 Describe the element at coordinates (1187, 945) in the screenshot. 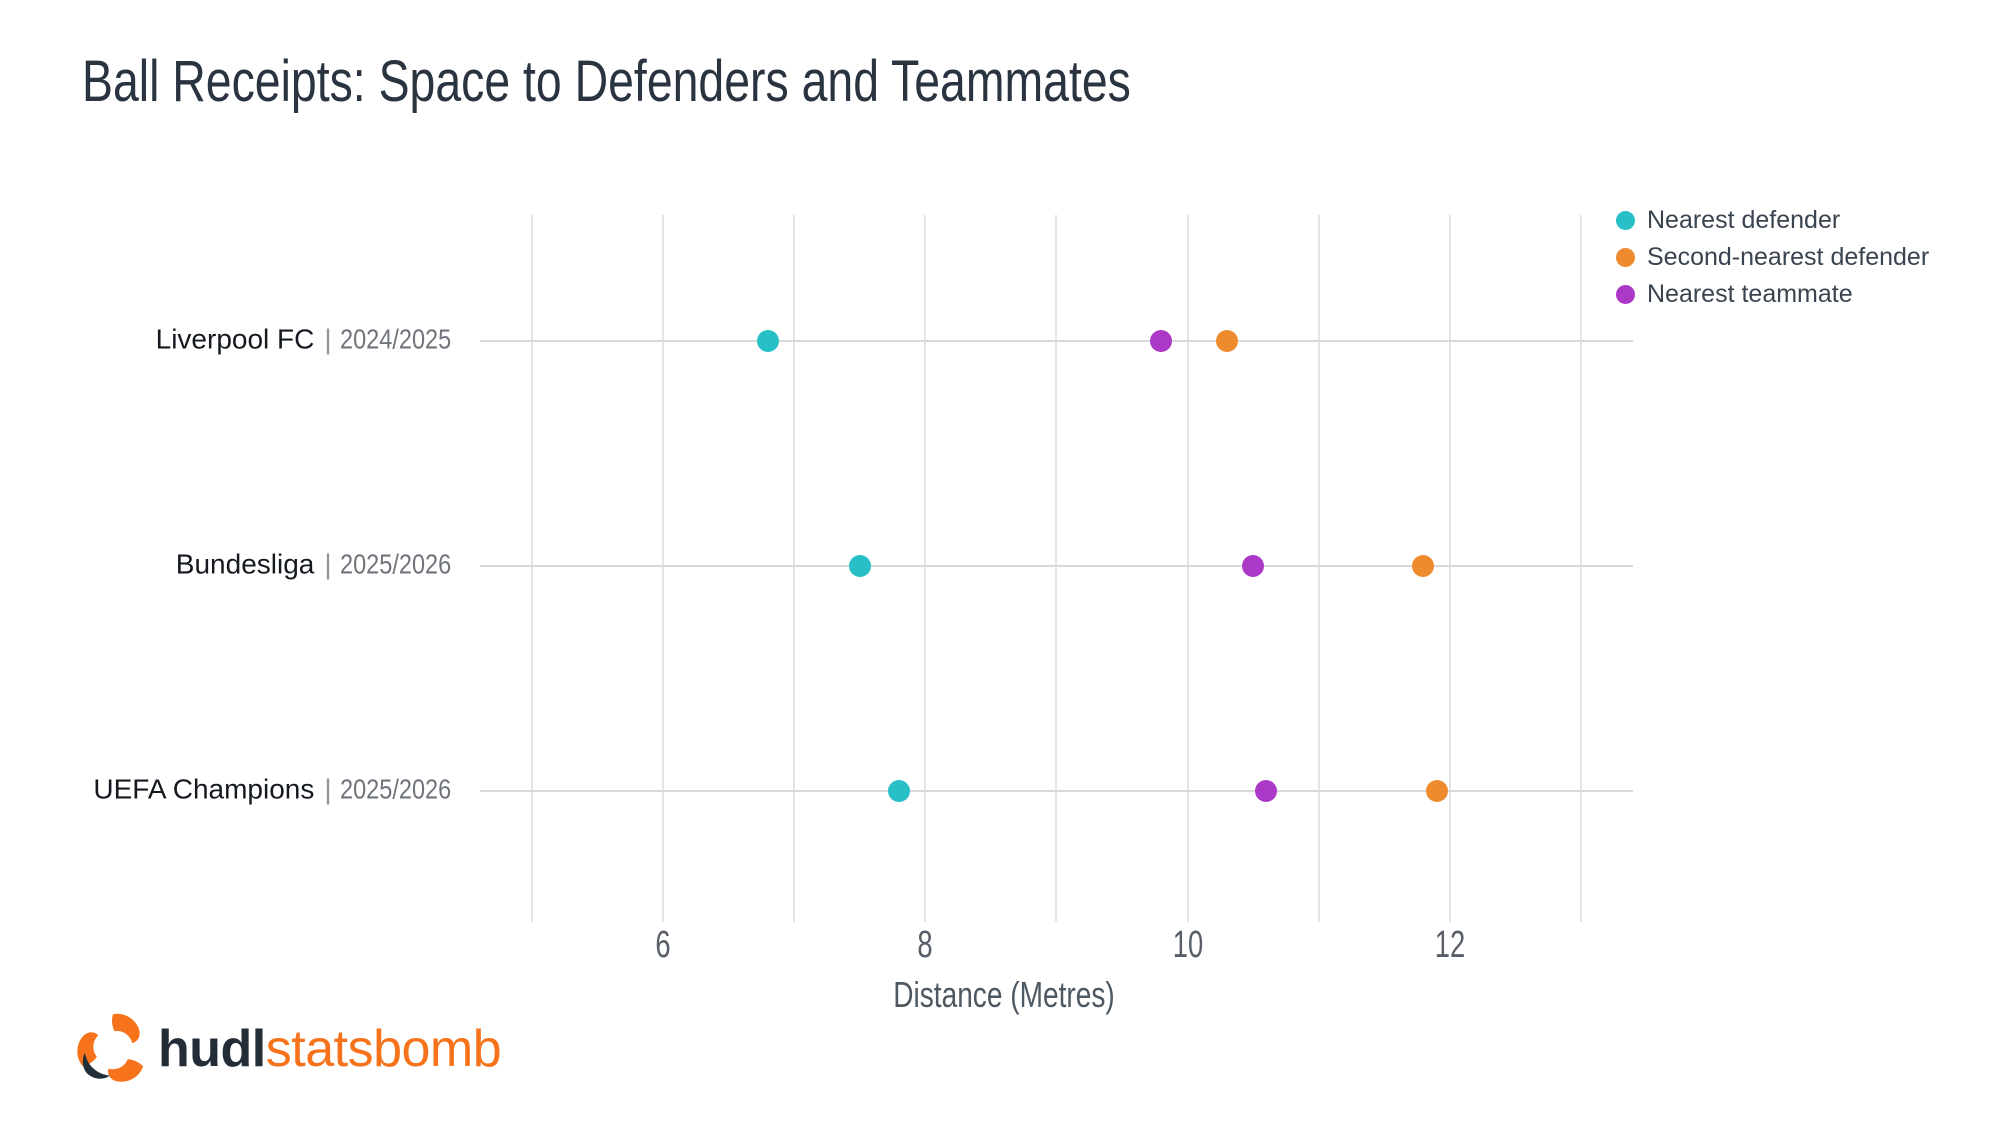

I see `x-tick-label-10: 10` at that location.